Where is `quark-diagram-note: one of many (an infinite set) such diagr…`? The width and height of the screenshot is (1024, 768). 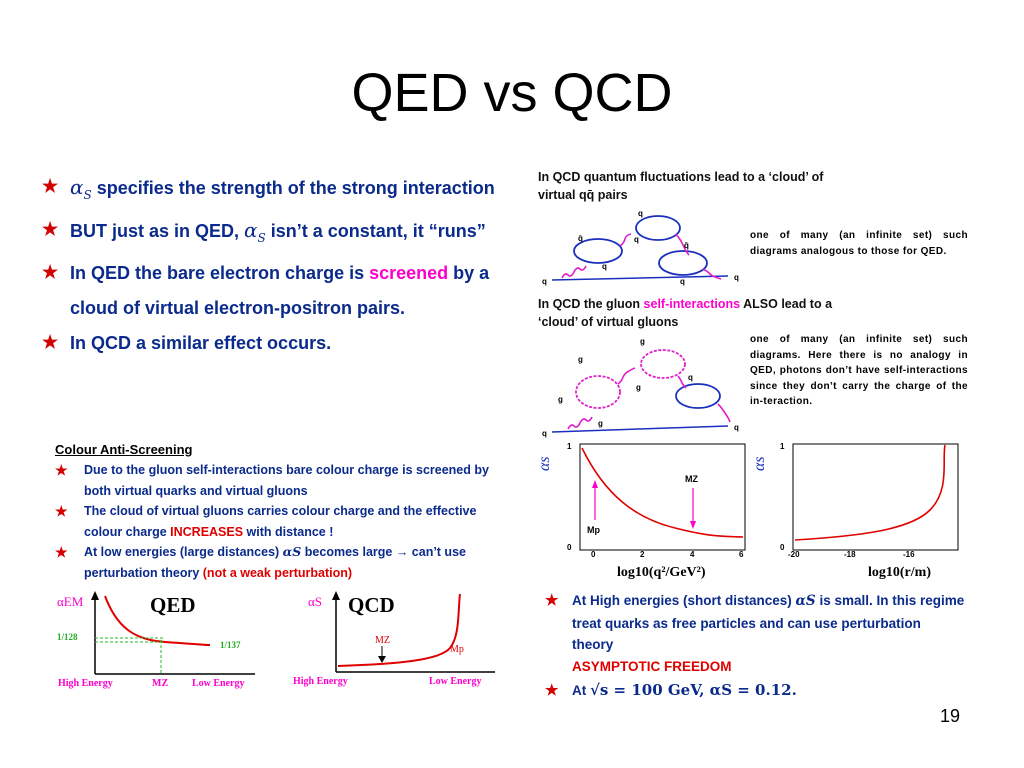 quark-diagram-note: one of many (an infinite set) such diagr… is located at coordinates (859, 243).